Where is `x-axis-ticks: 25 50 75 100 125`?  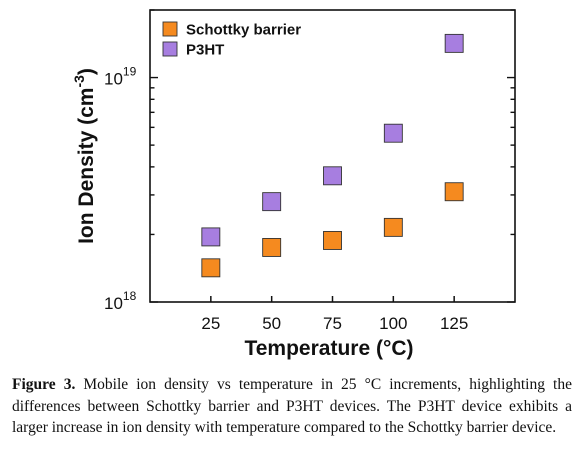 x-axis-ticks: 25 50 75 100 125 is located at coordinates (334, 314).